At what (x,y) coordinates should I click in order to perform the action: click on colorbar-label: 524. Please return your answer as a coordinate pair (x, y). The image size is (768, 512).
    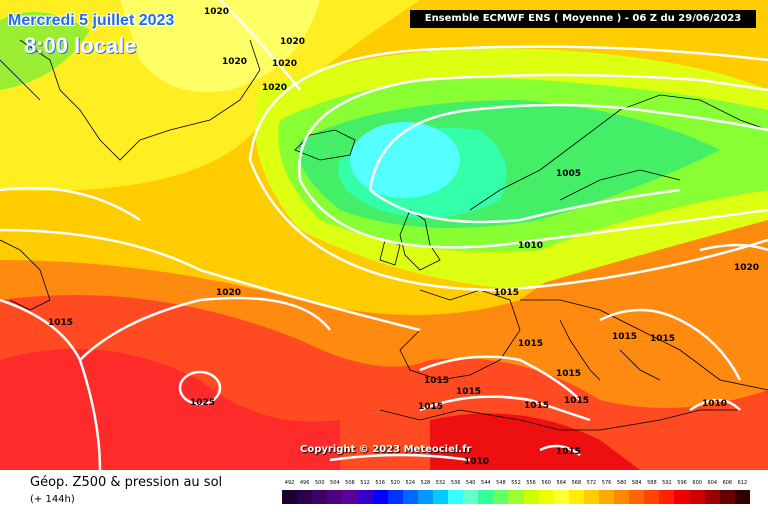
    Looking at the image, I should click on (410, 483).